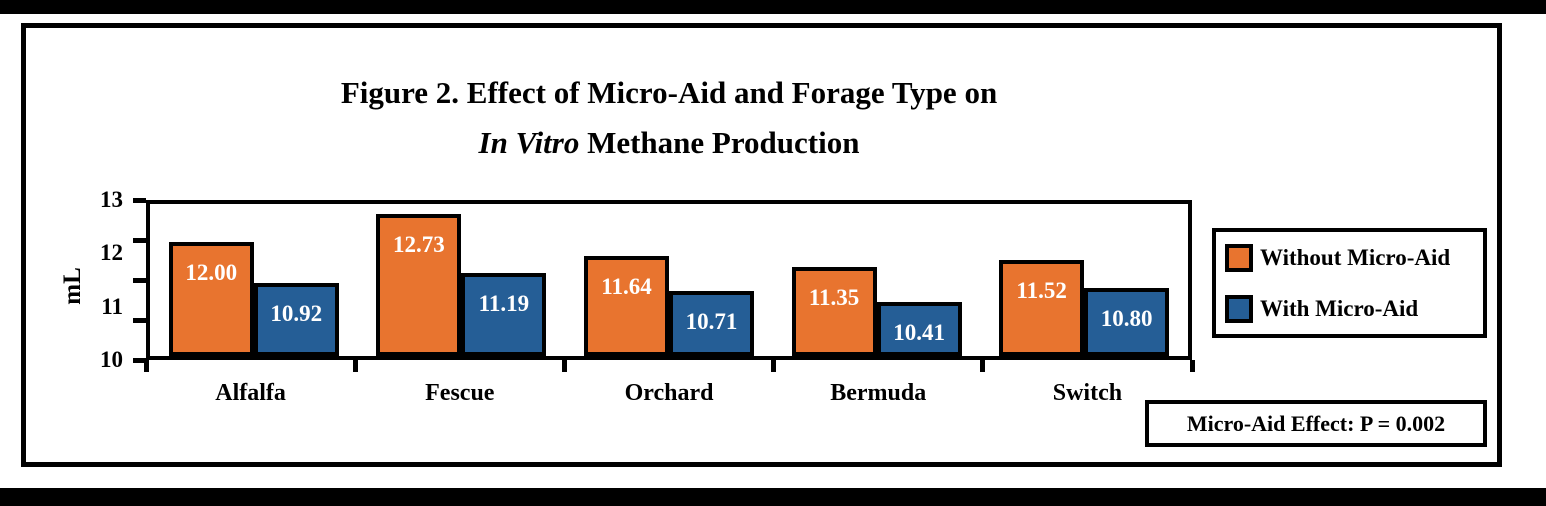  I want to click on chart-title-line2: In Vitro Methane Production, so click(669, 143).